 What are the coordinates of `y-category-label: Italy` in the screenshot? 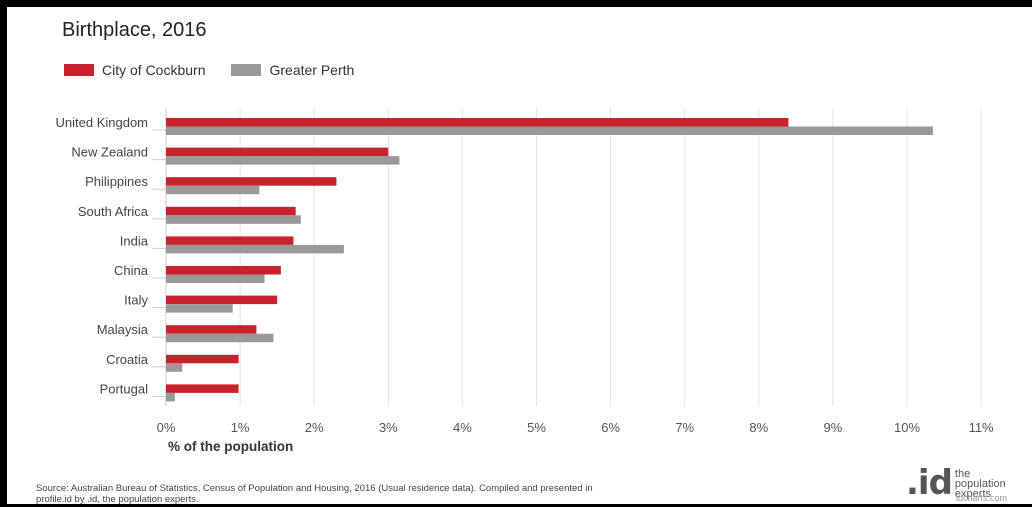 It's located at (136, 300).